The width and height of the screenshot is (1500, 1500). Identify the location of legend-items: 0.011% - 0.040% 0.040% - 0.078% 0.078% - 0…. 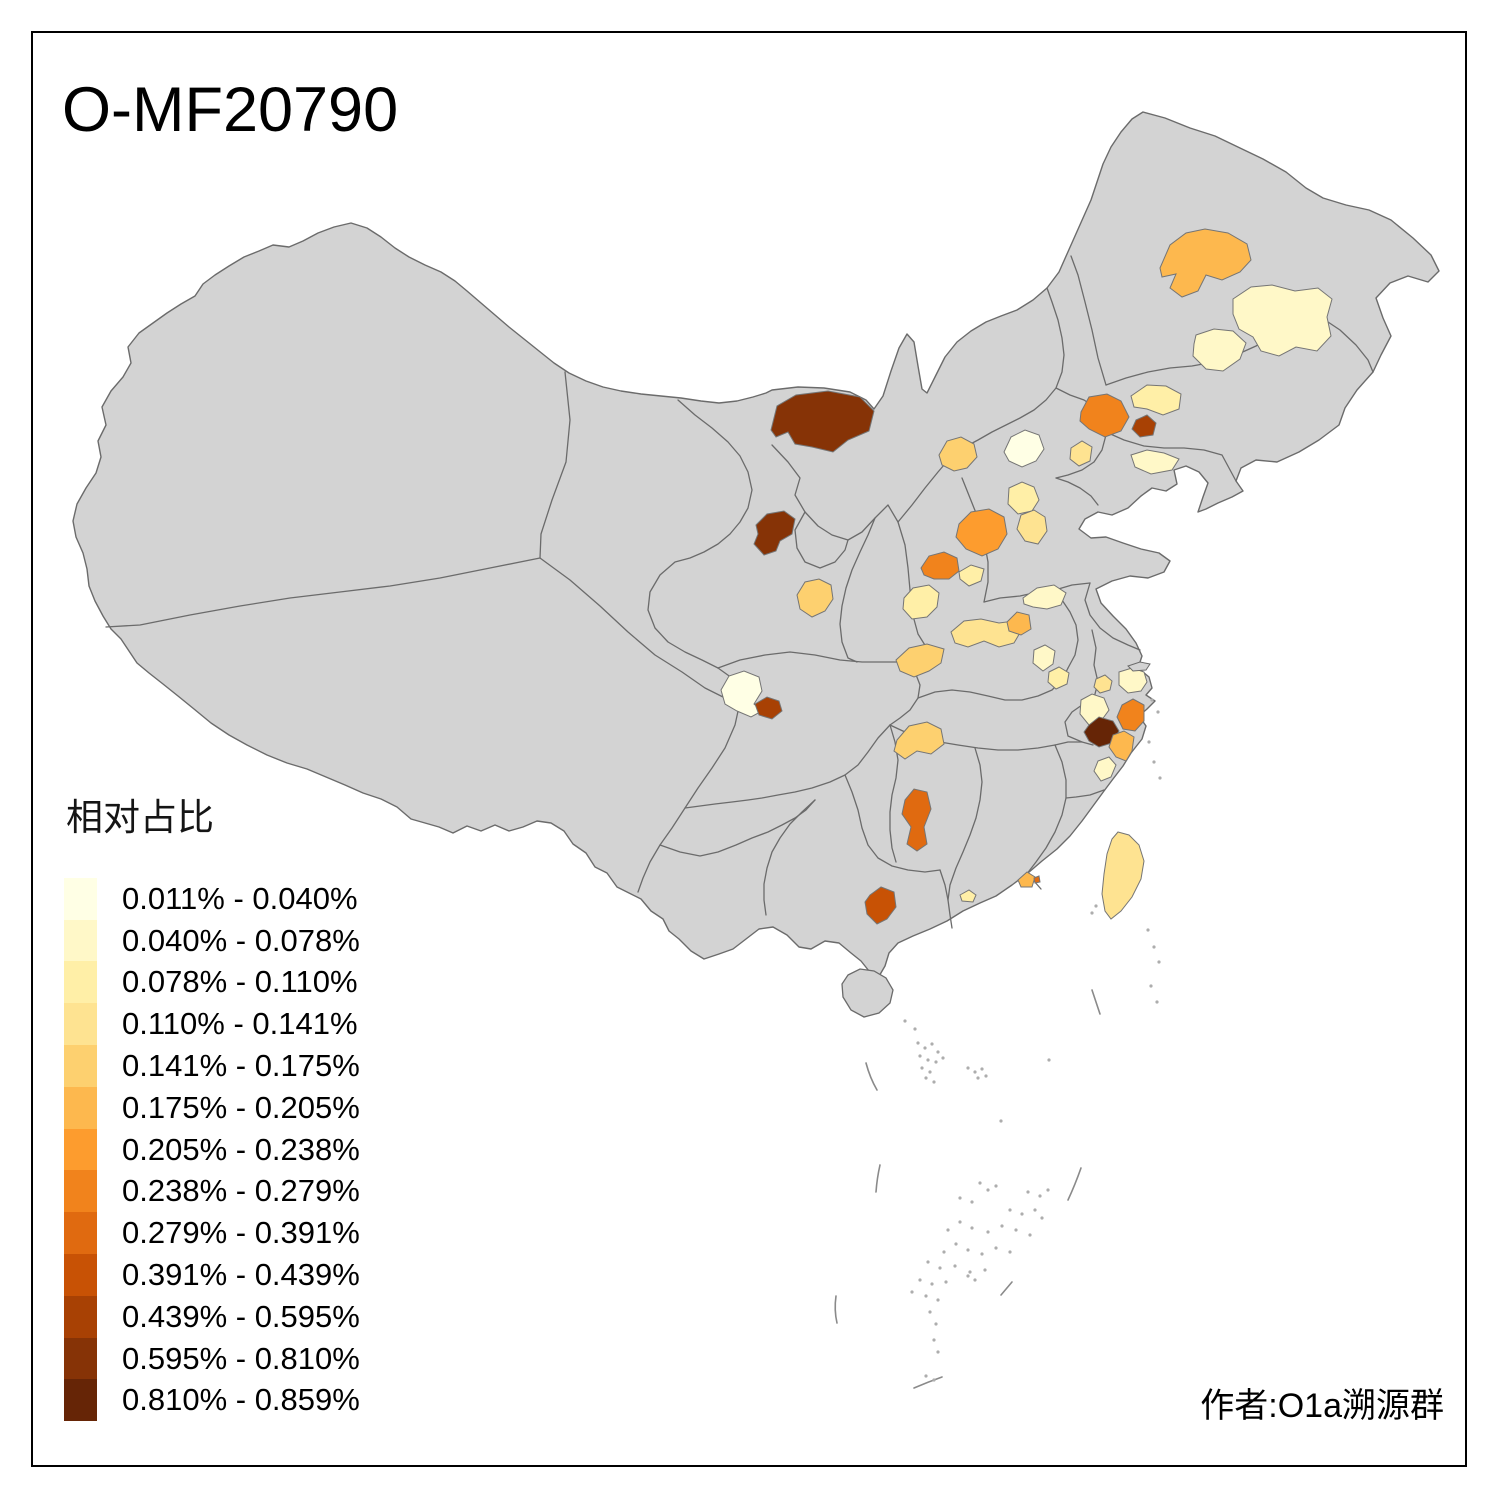
(212, 1149).